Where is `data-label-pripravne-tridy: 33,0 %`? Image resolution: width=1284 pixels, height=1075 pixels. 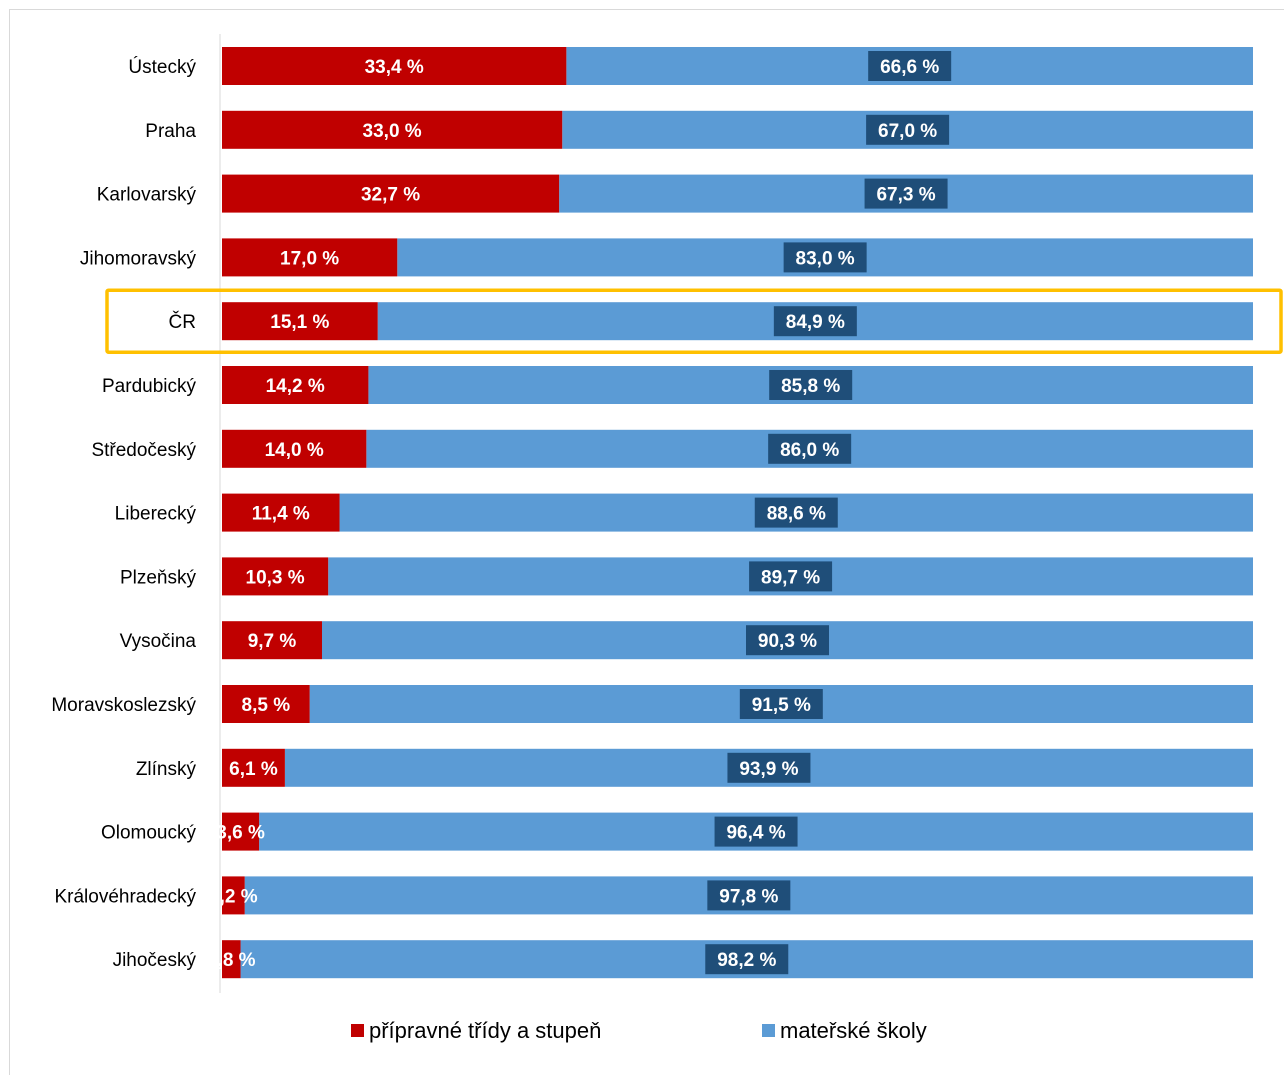
data-label-pripravne-tridy: 33,0 % is located at coordinates (392, 131).